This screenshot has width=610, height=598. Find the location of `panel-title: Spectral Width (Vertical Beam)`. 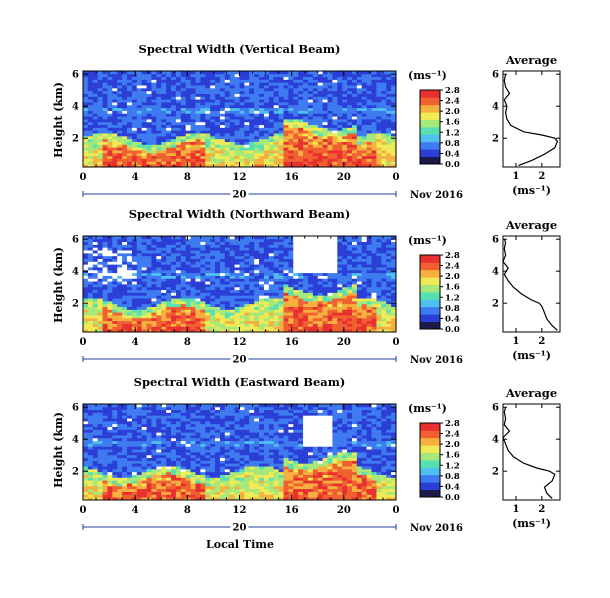

panel-title: Spectral Width (Vertical Beam) is located at coordinates (240, 49).